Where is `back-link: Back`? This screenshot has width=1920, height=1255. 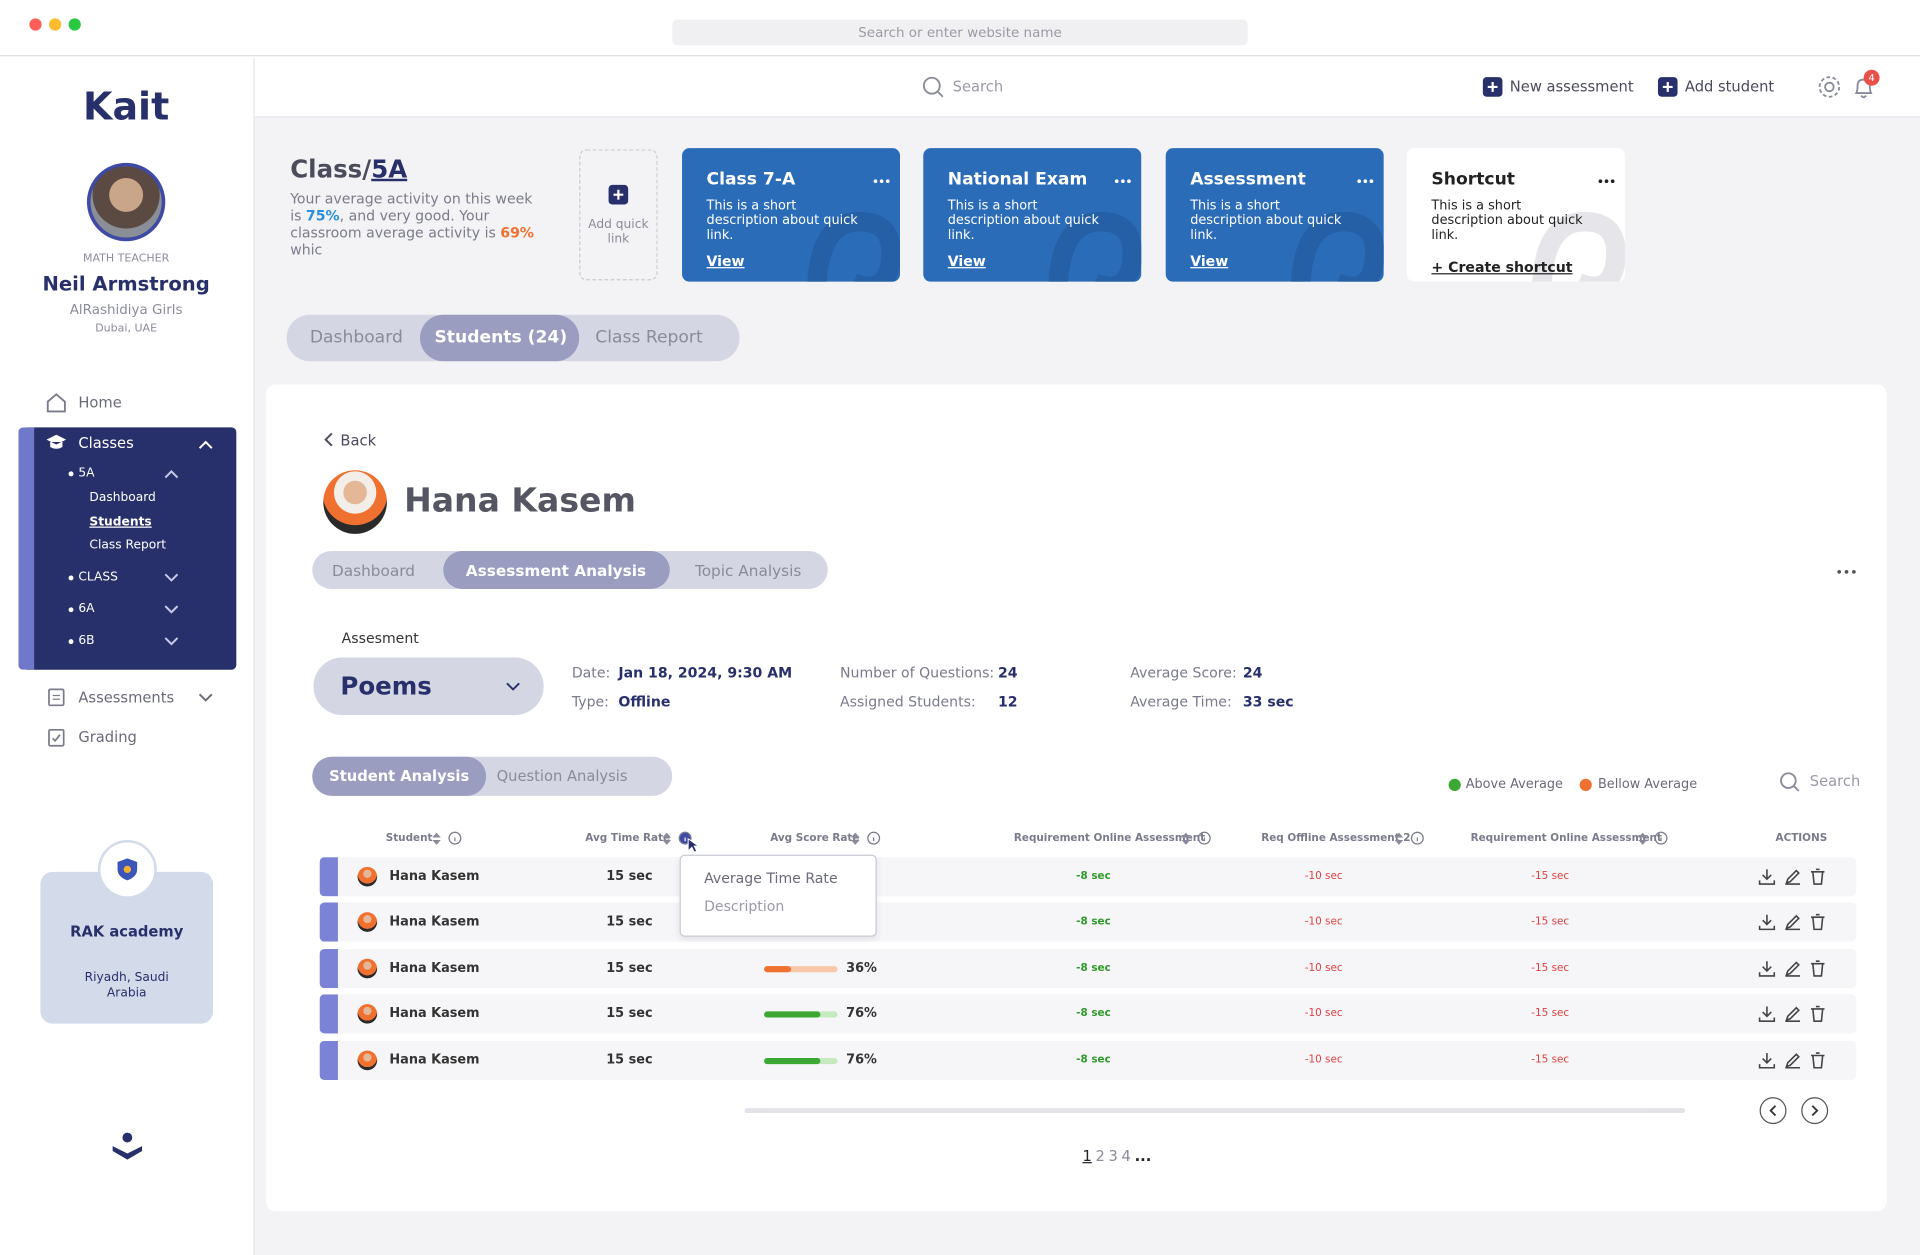
back-link: Back is located at coordinates (358, 441).